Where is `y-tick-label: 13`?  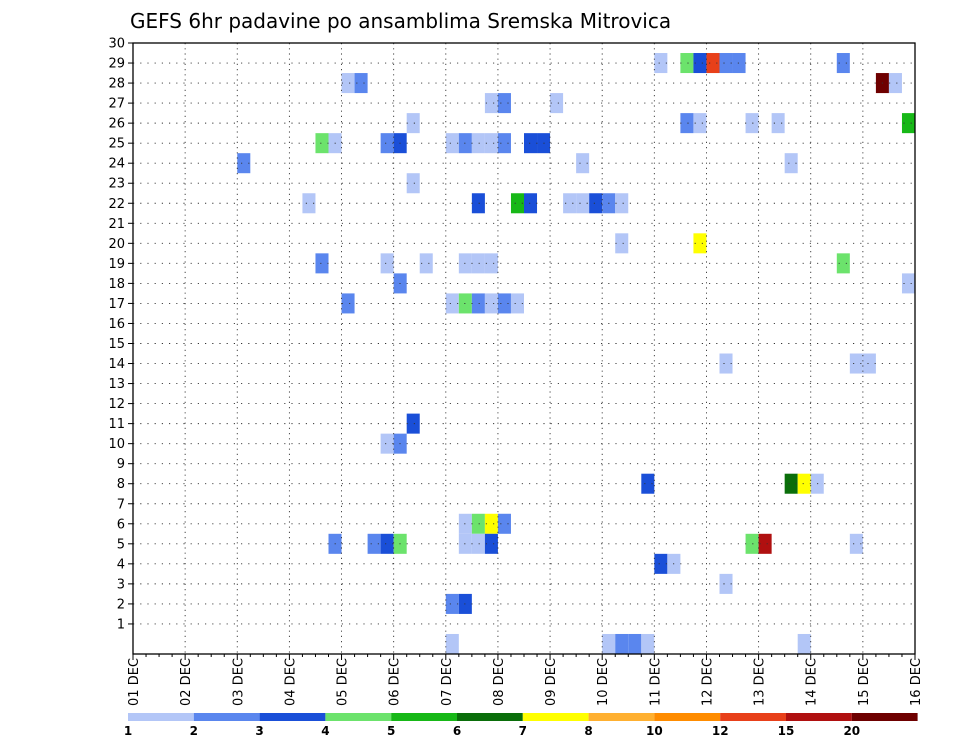 y-tick-label: 13 is located at coordinates (116, 384).